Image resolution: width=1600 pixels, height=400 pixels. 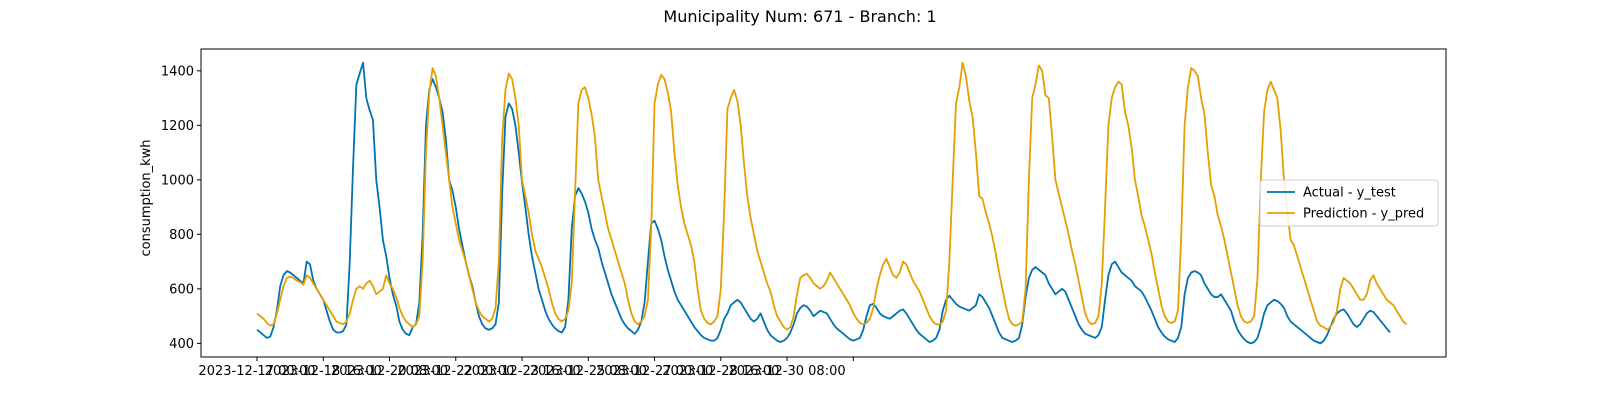 What do you see at coordinates (1363, 214) in the screenshot?
I see `legend-label-1: Prediction - y_pred` at bounding box center [1363, 214].